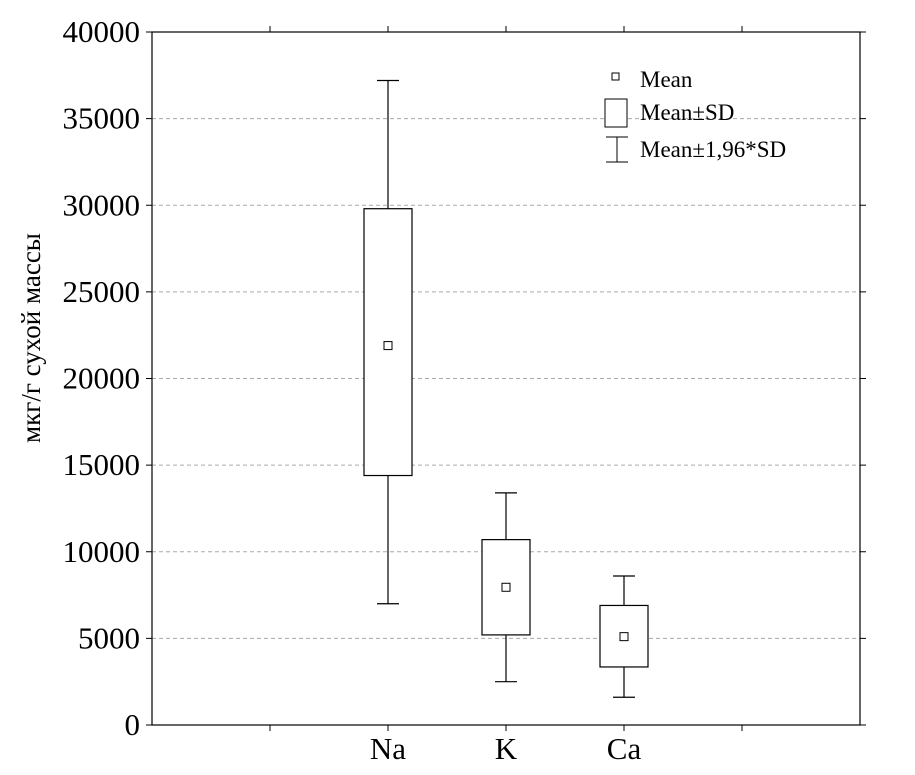 This screenshot has width=915, height=775. Describe the element at coordinates (102, 31) in the screenshot. I see `y-tick-label: 40000` at that location.